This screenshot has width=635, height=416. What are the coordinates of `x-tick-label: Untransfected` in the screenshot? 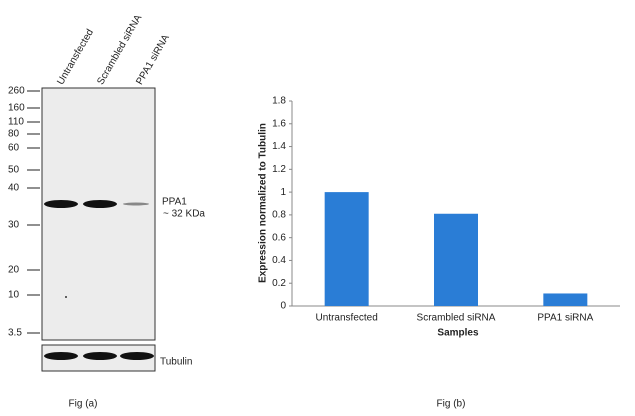 It's located at (347, 318).